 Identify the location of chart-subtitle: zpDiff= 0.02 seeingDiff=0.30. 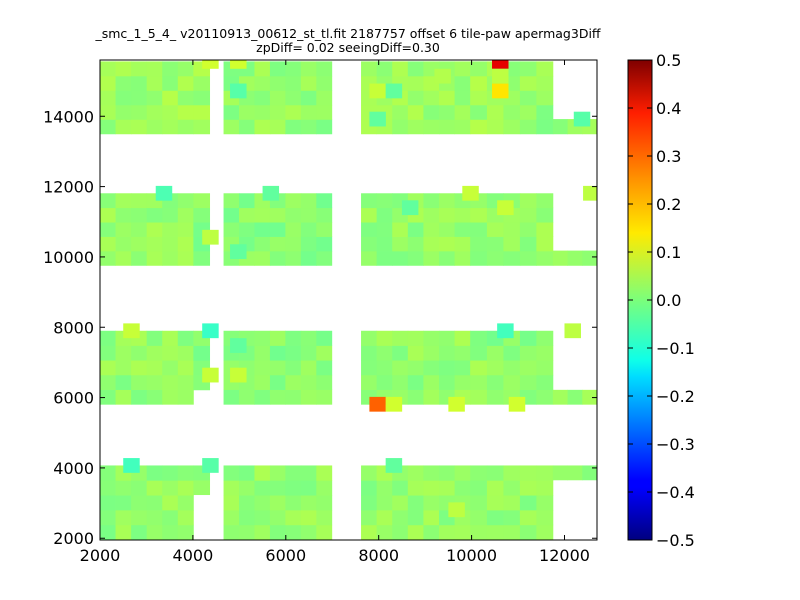
(348, 47).